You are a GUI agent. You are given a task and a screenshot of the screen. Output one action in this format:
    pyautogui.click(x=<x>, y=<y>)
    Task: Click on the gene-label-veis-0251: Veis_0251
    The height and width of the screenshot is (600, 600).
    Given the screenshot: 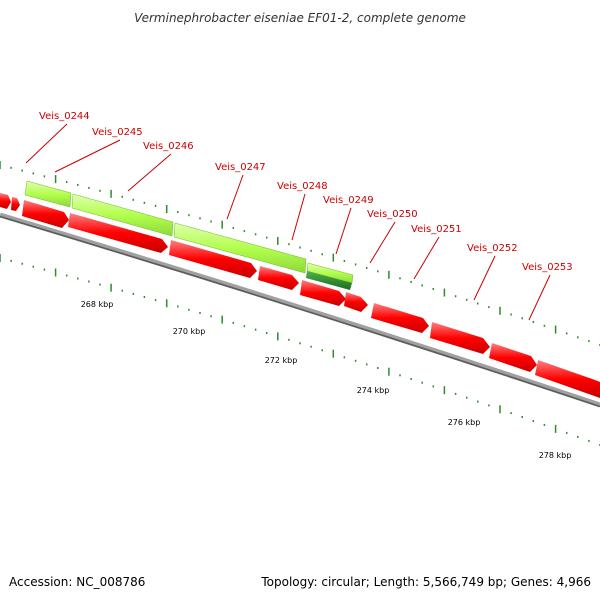 What is the action you would take?
    pyautogui.click(x=436, y=229)
    